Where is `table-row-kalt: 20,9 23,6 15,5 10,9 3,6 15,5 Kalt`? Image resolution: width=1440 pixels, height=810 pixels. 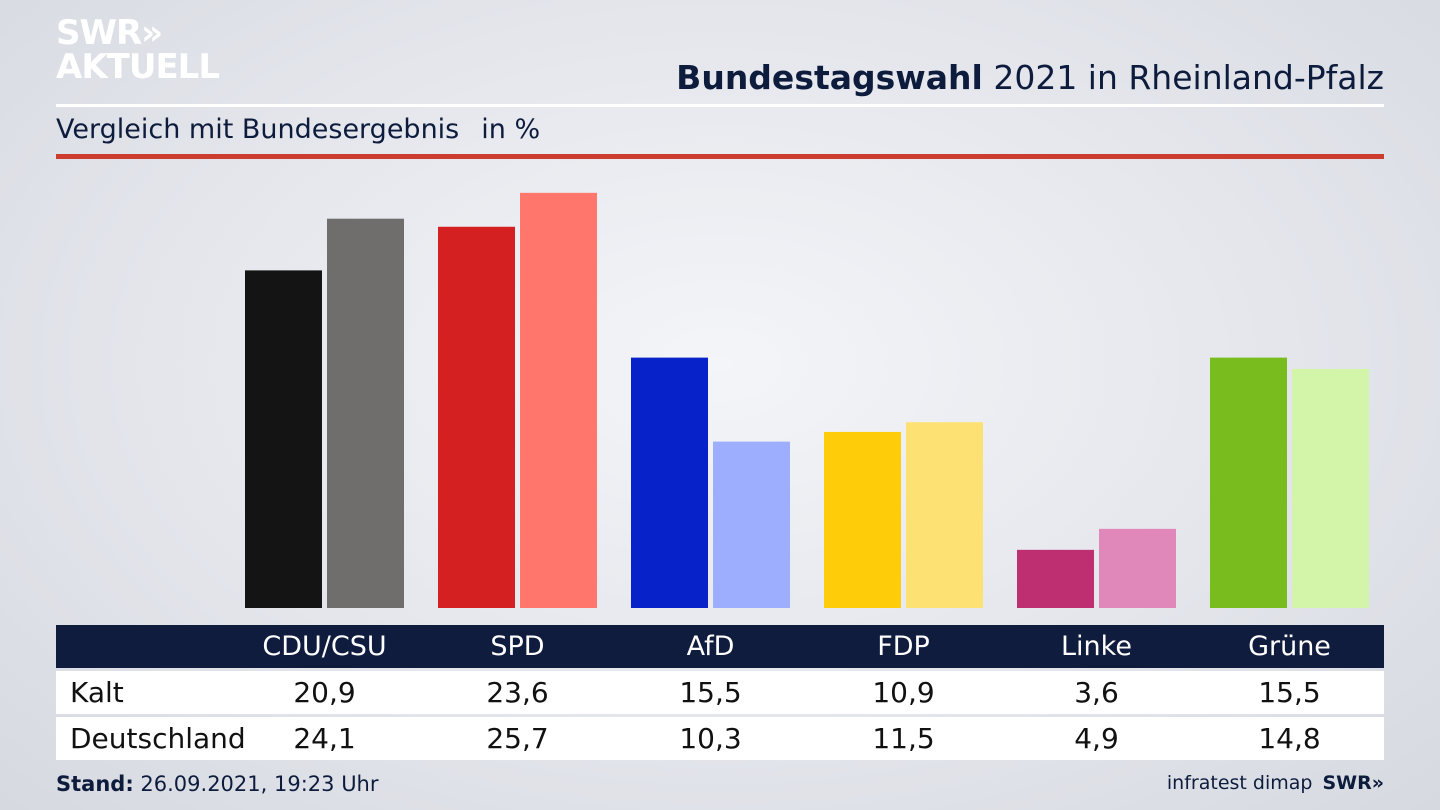
table-row-kalt: 20,9 23,6 15,5 10,9 3,6 15,5 Kalt is located at coordinates (720, 692).